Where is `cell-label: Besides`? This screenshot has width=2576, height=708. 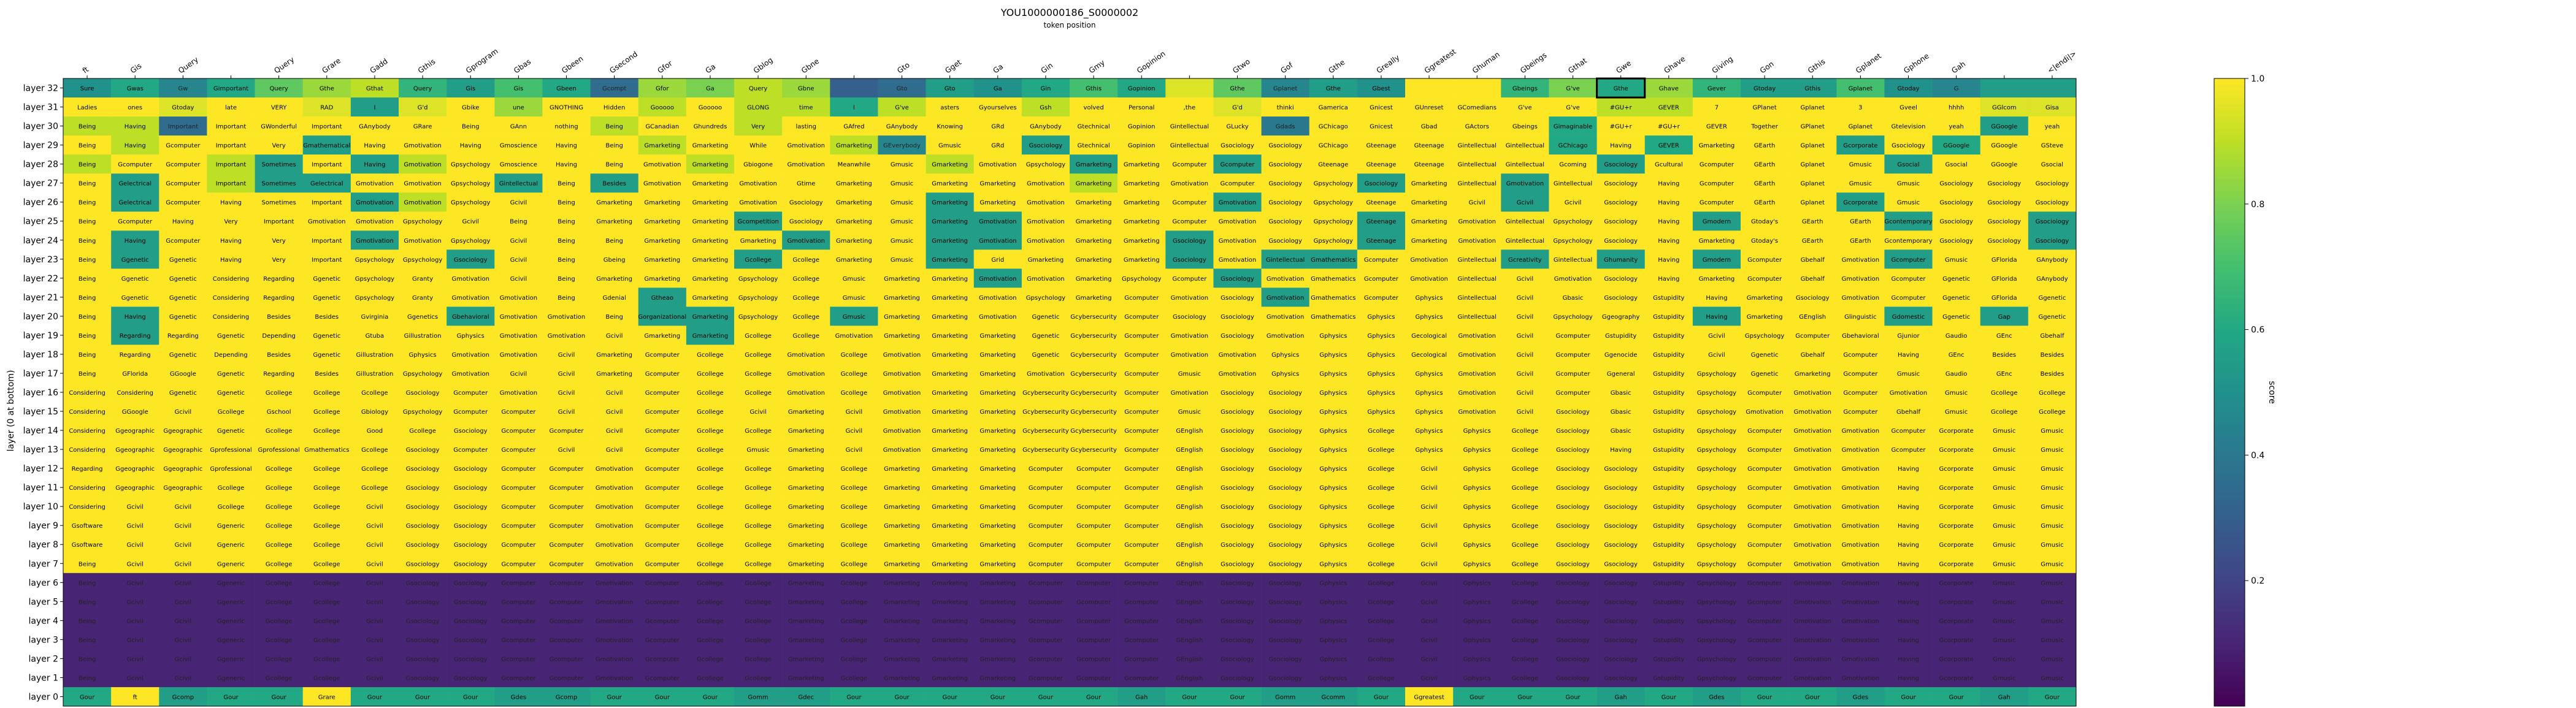 cell-label: Besides is located at coordinates (327, 375).